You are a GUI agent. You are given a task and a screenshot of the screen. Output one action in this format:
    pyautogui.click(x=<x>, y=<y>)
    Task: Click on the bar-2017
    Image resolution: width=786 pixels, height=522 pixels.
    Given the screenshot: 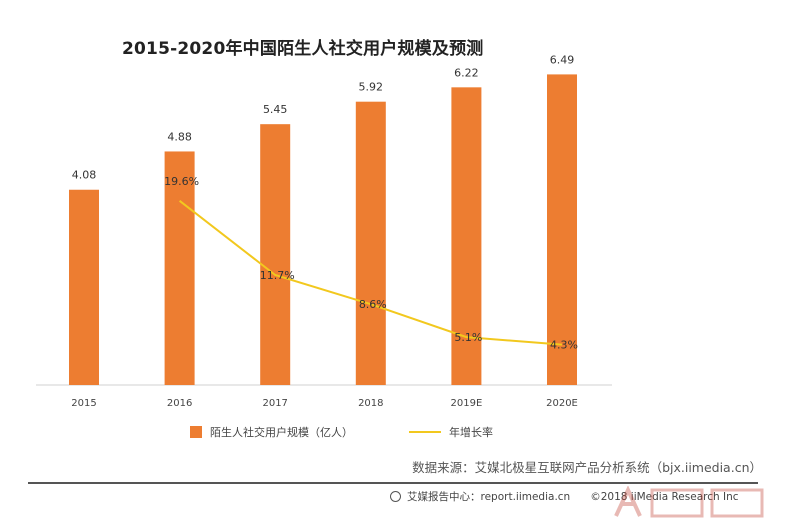 What is the action you would take?
    pyautogui.click(x=275, y=254)
    